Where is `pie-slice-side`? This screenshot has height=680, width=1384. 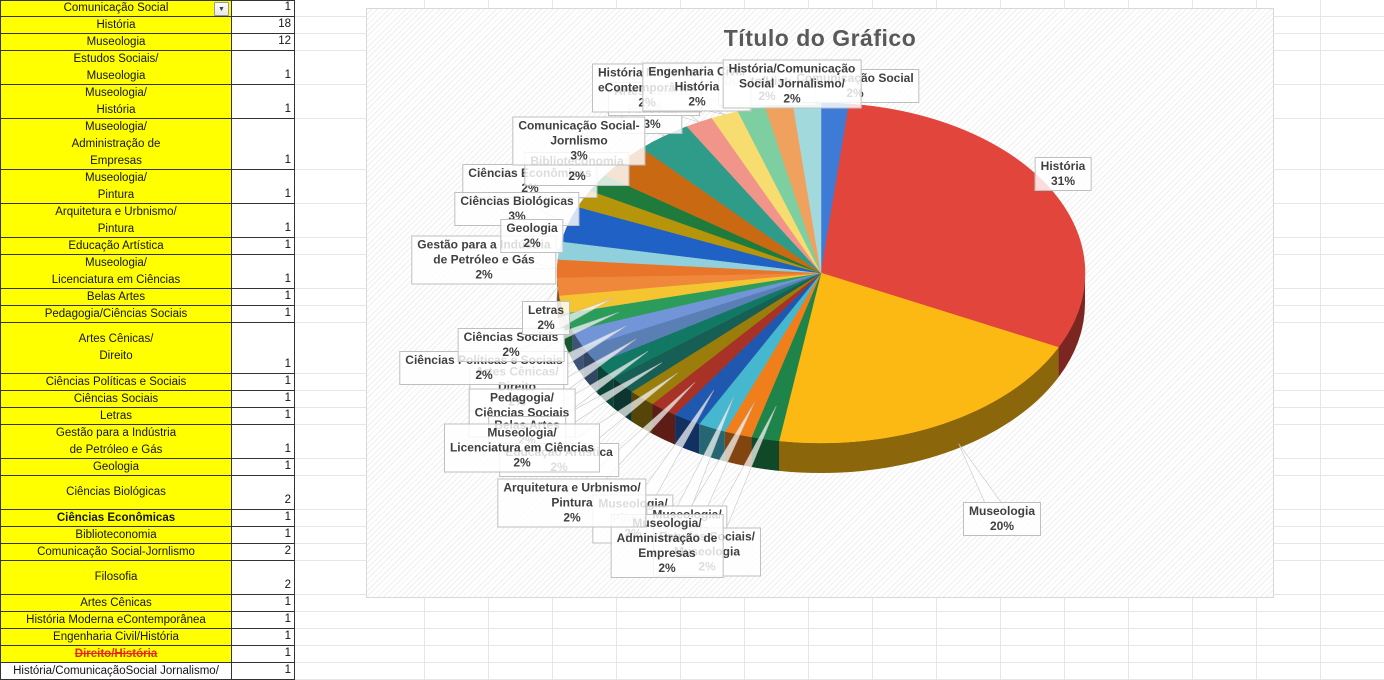 pie-slice-side is located at coordinates (919, 410).